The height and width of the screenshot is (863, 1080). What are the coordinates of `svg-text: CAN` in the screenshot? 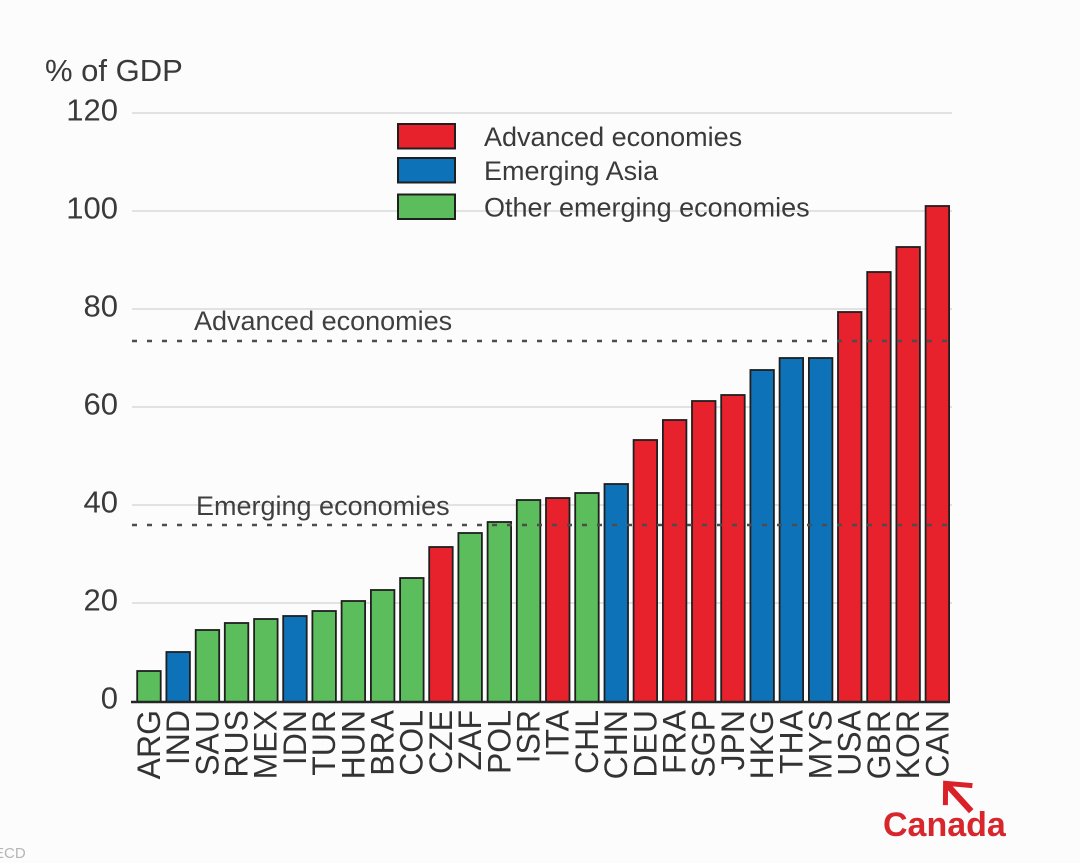 It's located at (937, 744).